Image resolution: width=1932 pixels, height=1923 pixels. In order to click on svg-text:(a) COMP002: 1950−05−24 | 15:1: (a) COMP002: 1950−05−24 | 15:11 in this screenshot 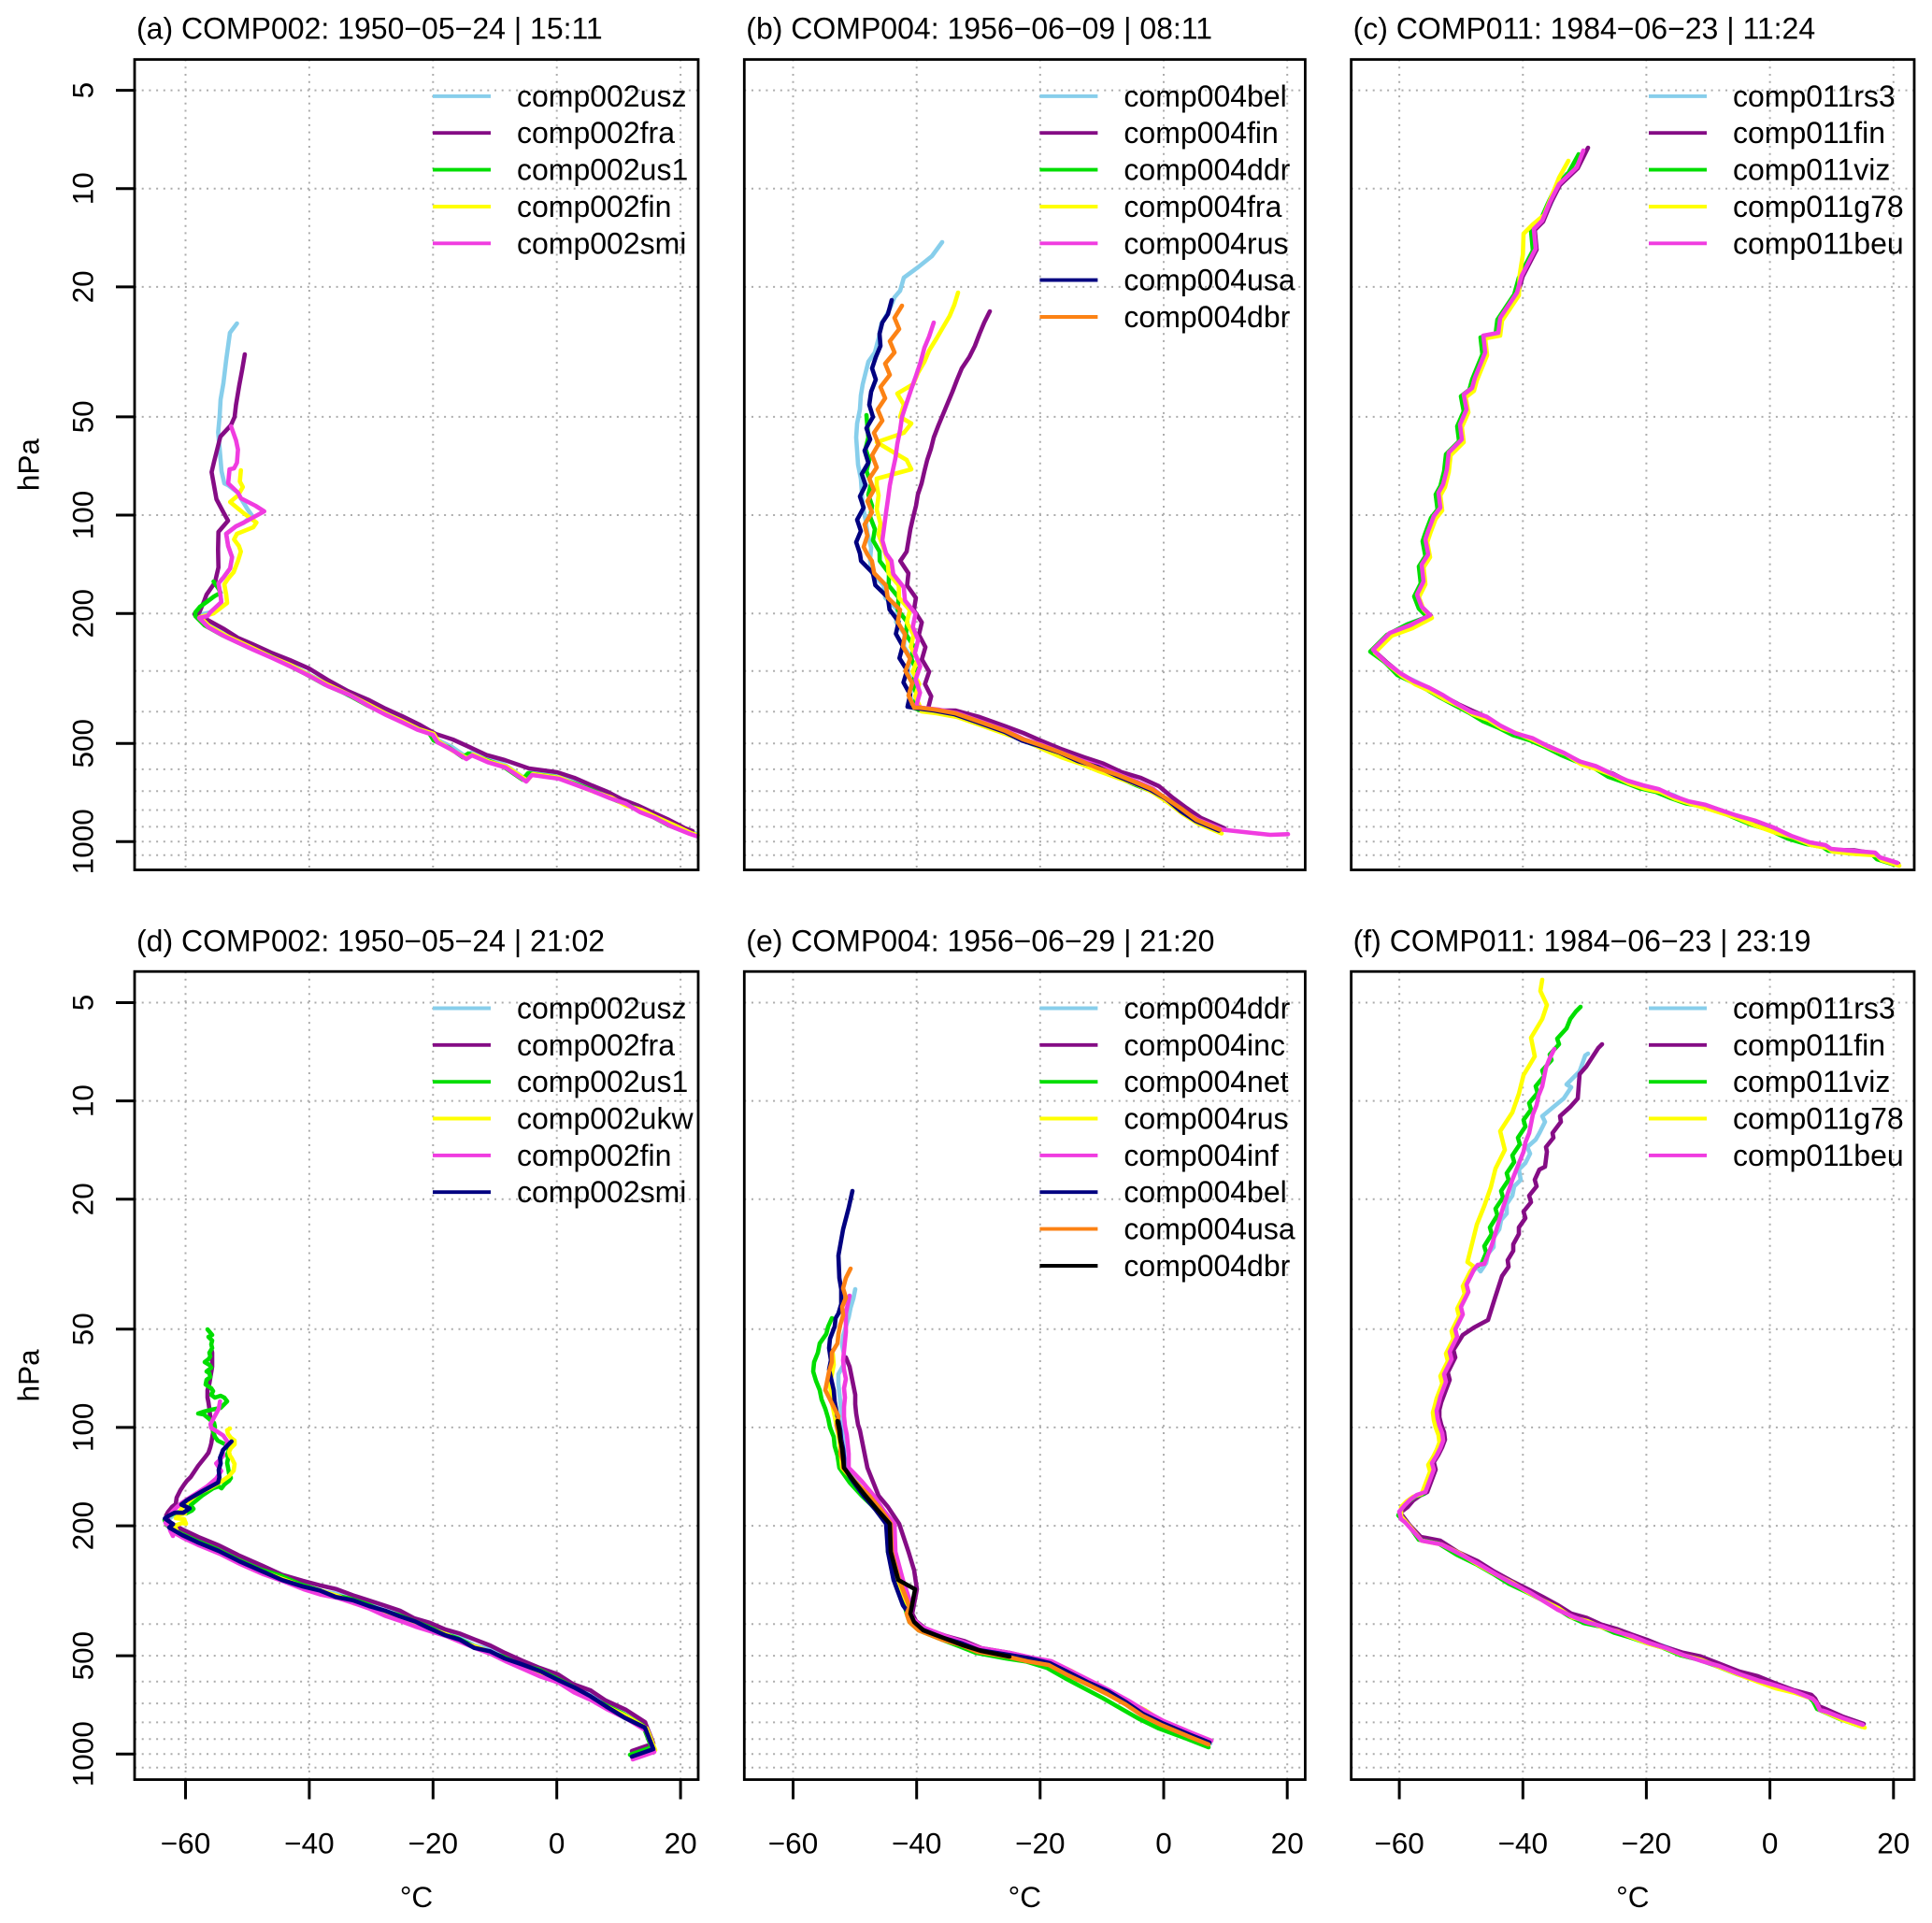, I will do `click(369, 29)`.